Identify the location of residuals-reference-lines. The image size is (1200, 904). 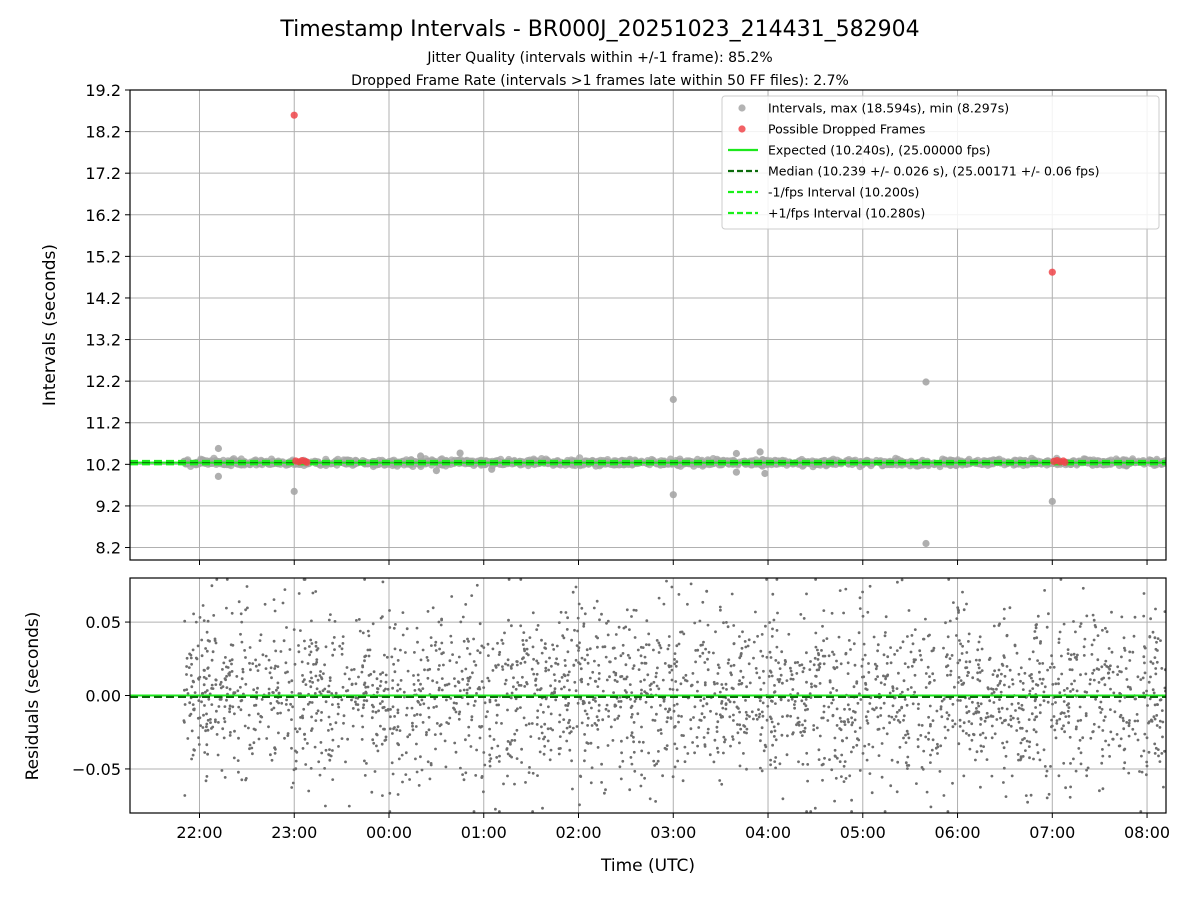
(648, 696).